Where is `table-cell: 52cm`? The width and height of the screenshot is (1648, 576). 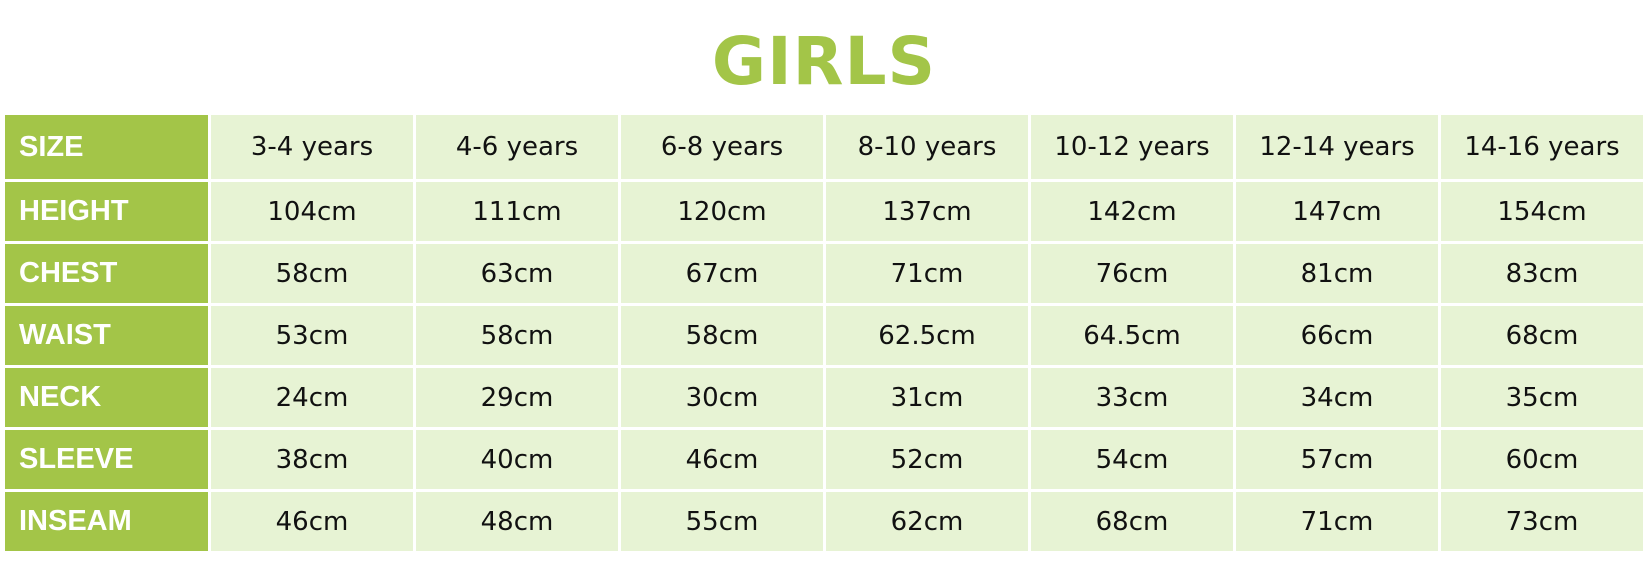
table-cell: 52cm is located at coordinates (927, 459).